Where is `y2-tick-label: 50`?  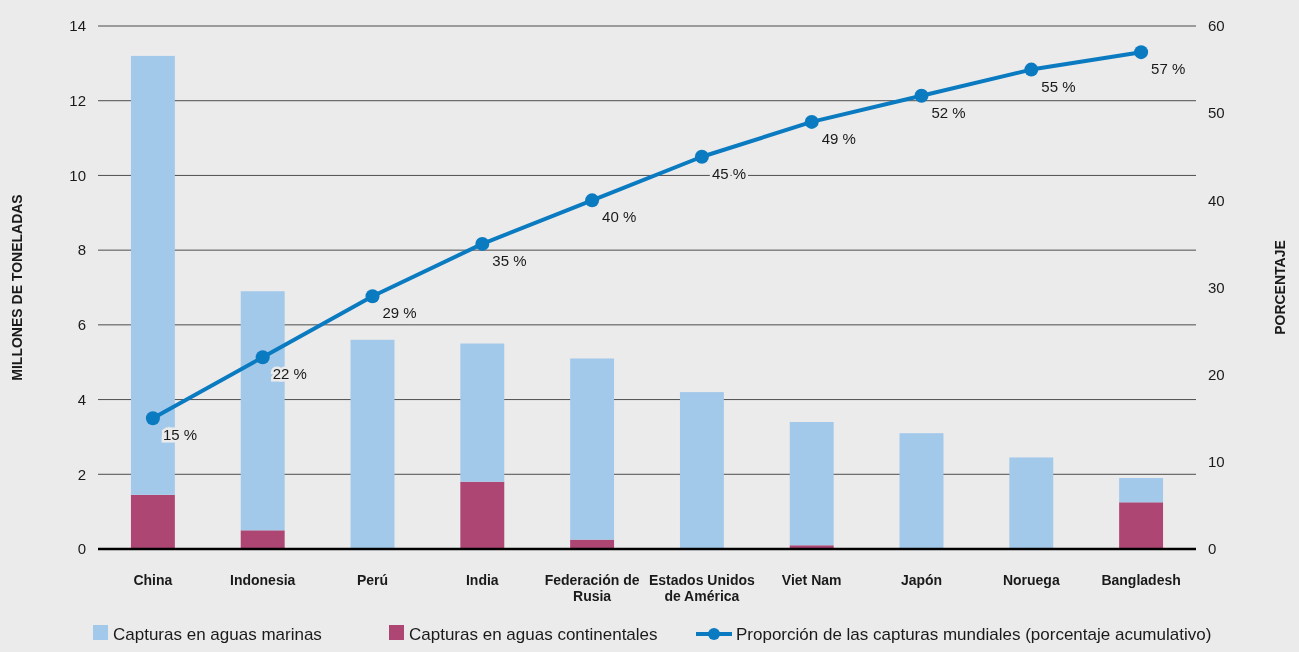
y2-tick-label: 50 is located at coordinates (1216, 113).